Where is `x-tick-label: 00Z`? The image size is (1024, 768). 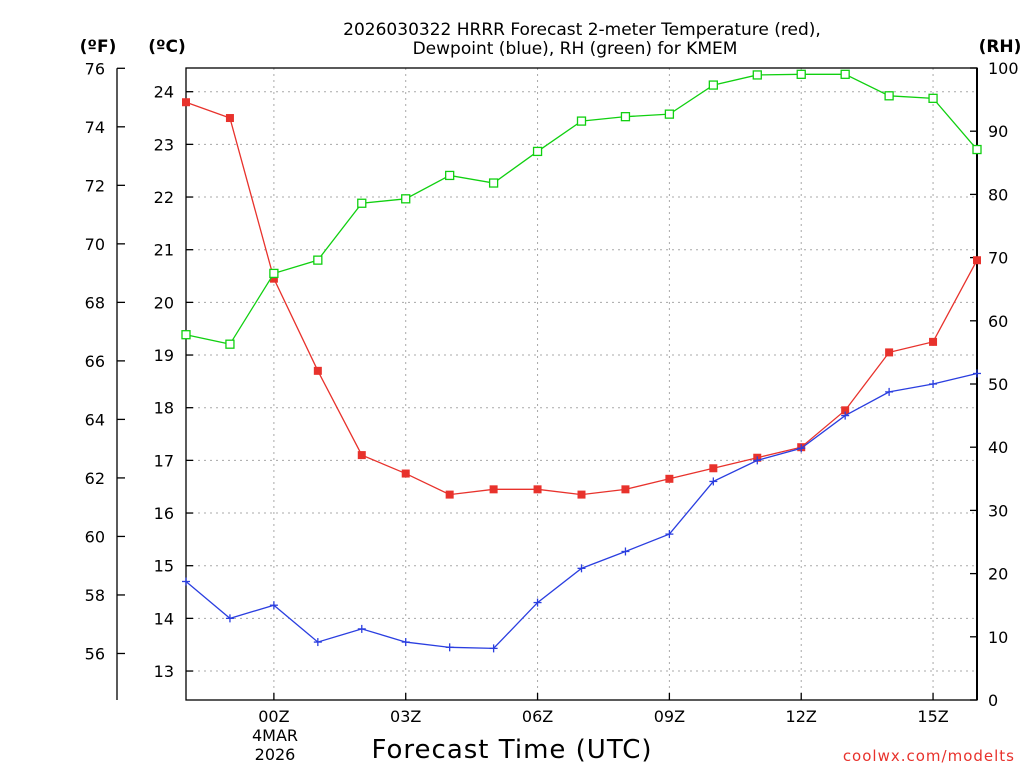 x-tick-label: 00Z is located at coordinates (273, 716).